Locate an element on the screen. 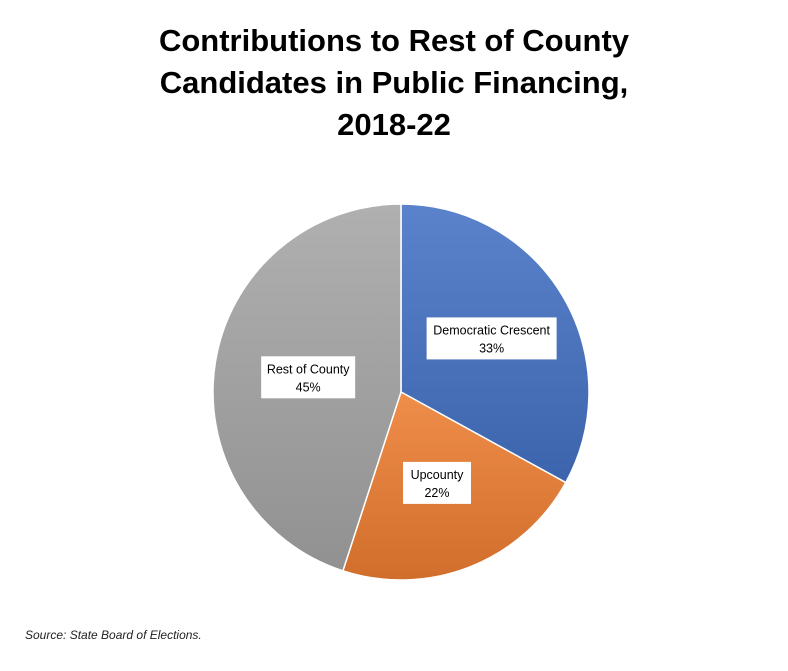 The height and width of the screenshot is (671, 788). data-label-category: Upcounty is located at coordinates (438, 475).